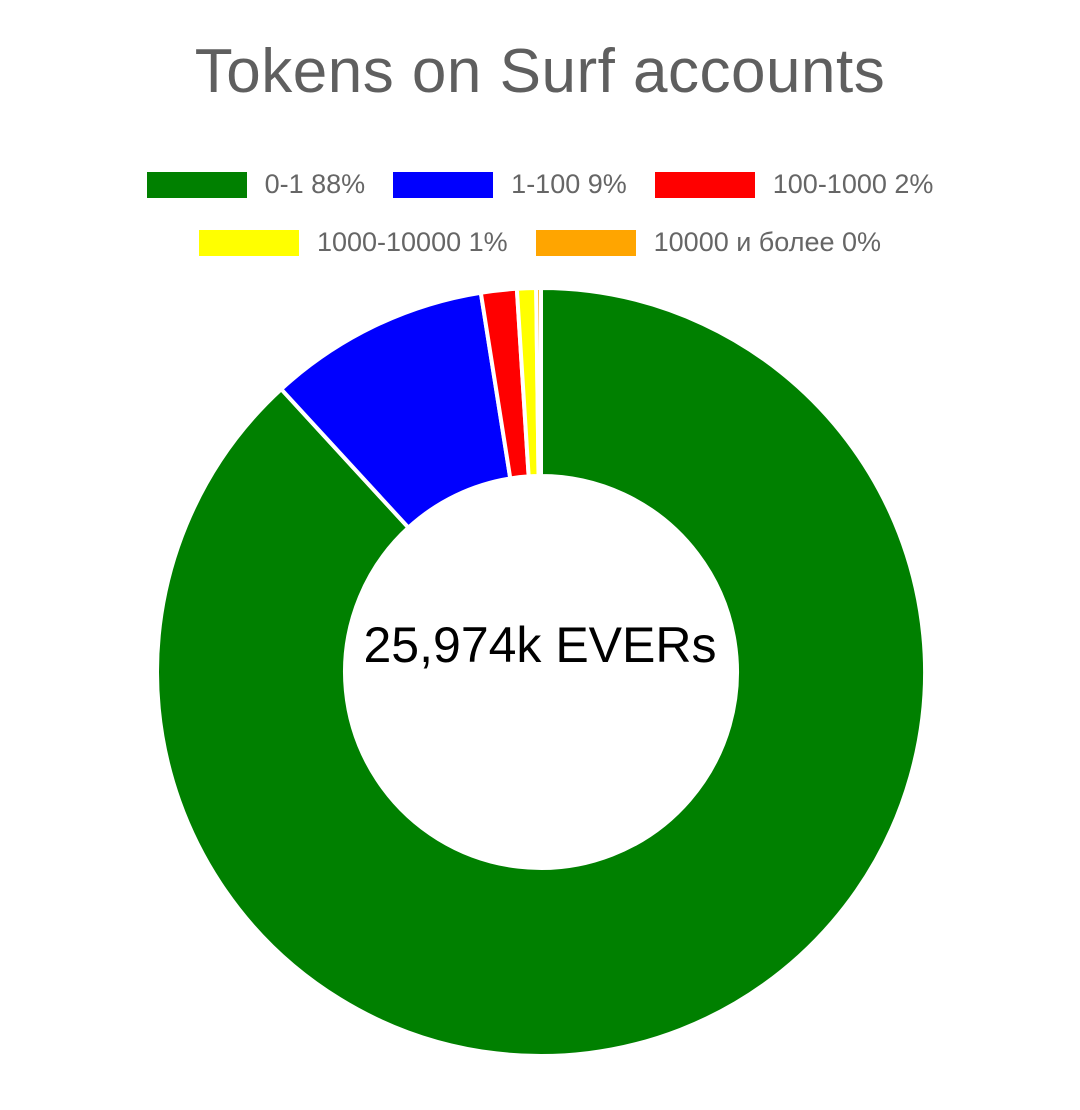 The image size is (1080, 1110). What do you see at coordinates (569, 184) in the screenshot?
I see `legend-label-1-100: 1-100 9%` at bounding box center [569, 184].